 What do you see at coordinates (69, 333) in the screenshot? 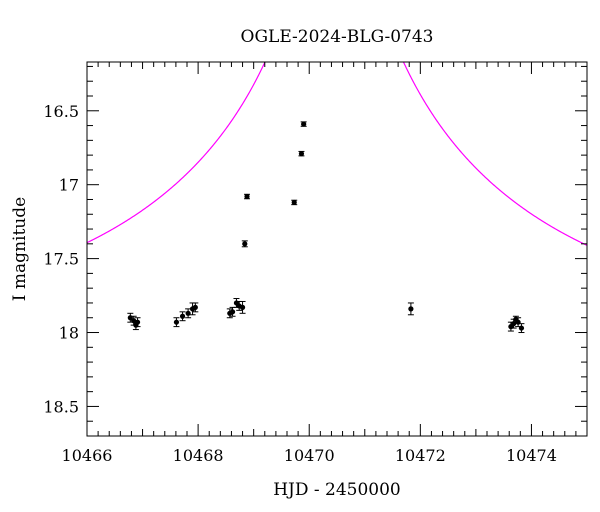
I see `y-tick-label: 18` at bounding box center [69, 333].